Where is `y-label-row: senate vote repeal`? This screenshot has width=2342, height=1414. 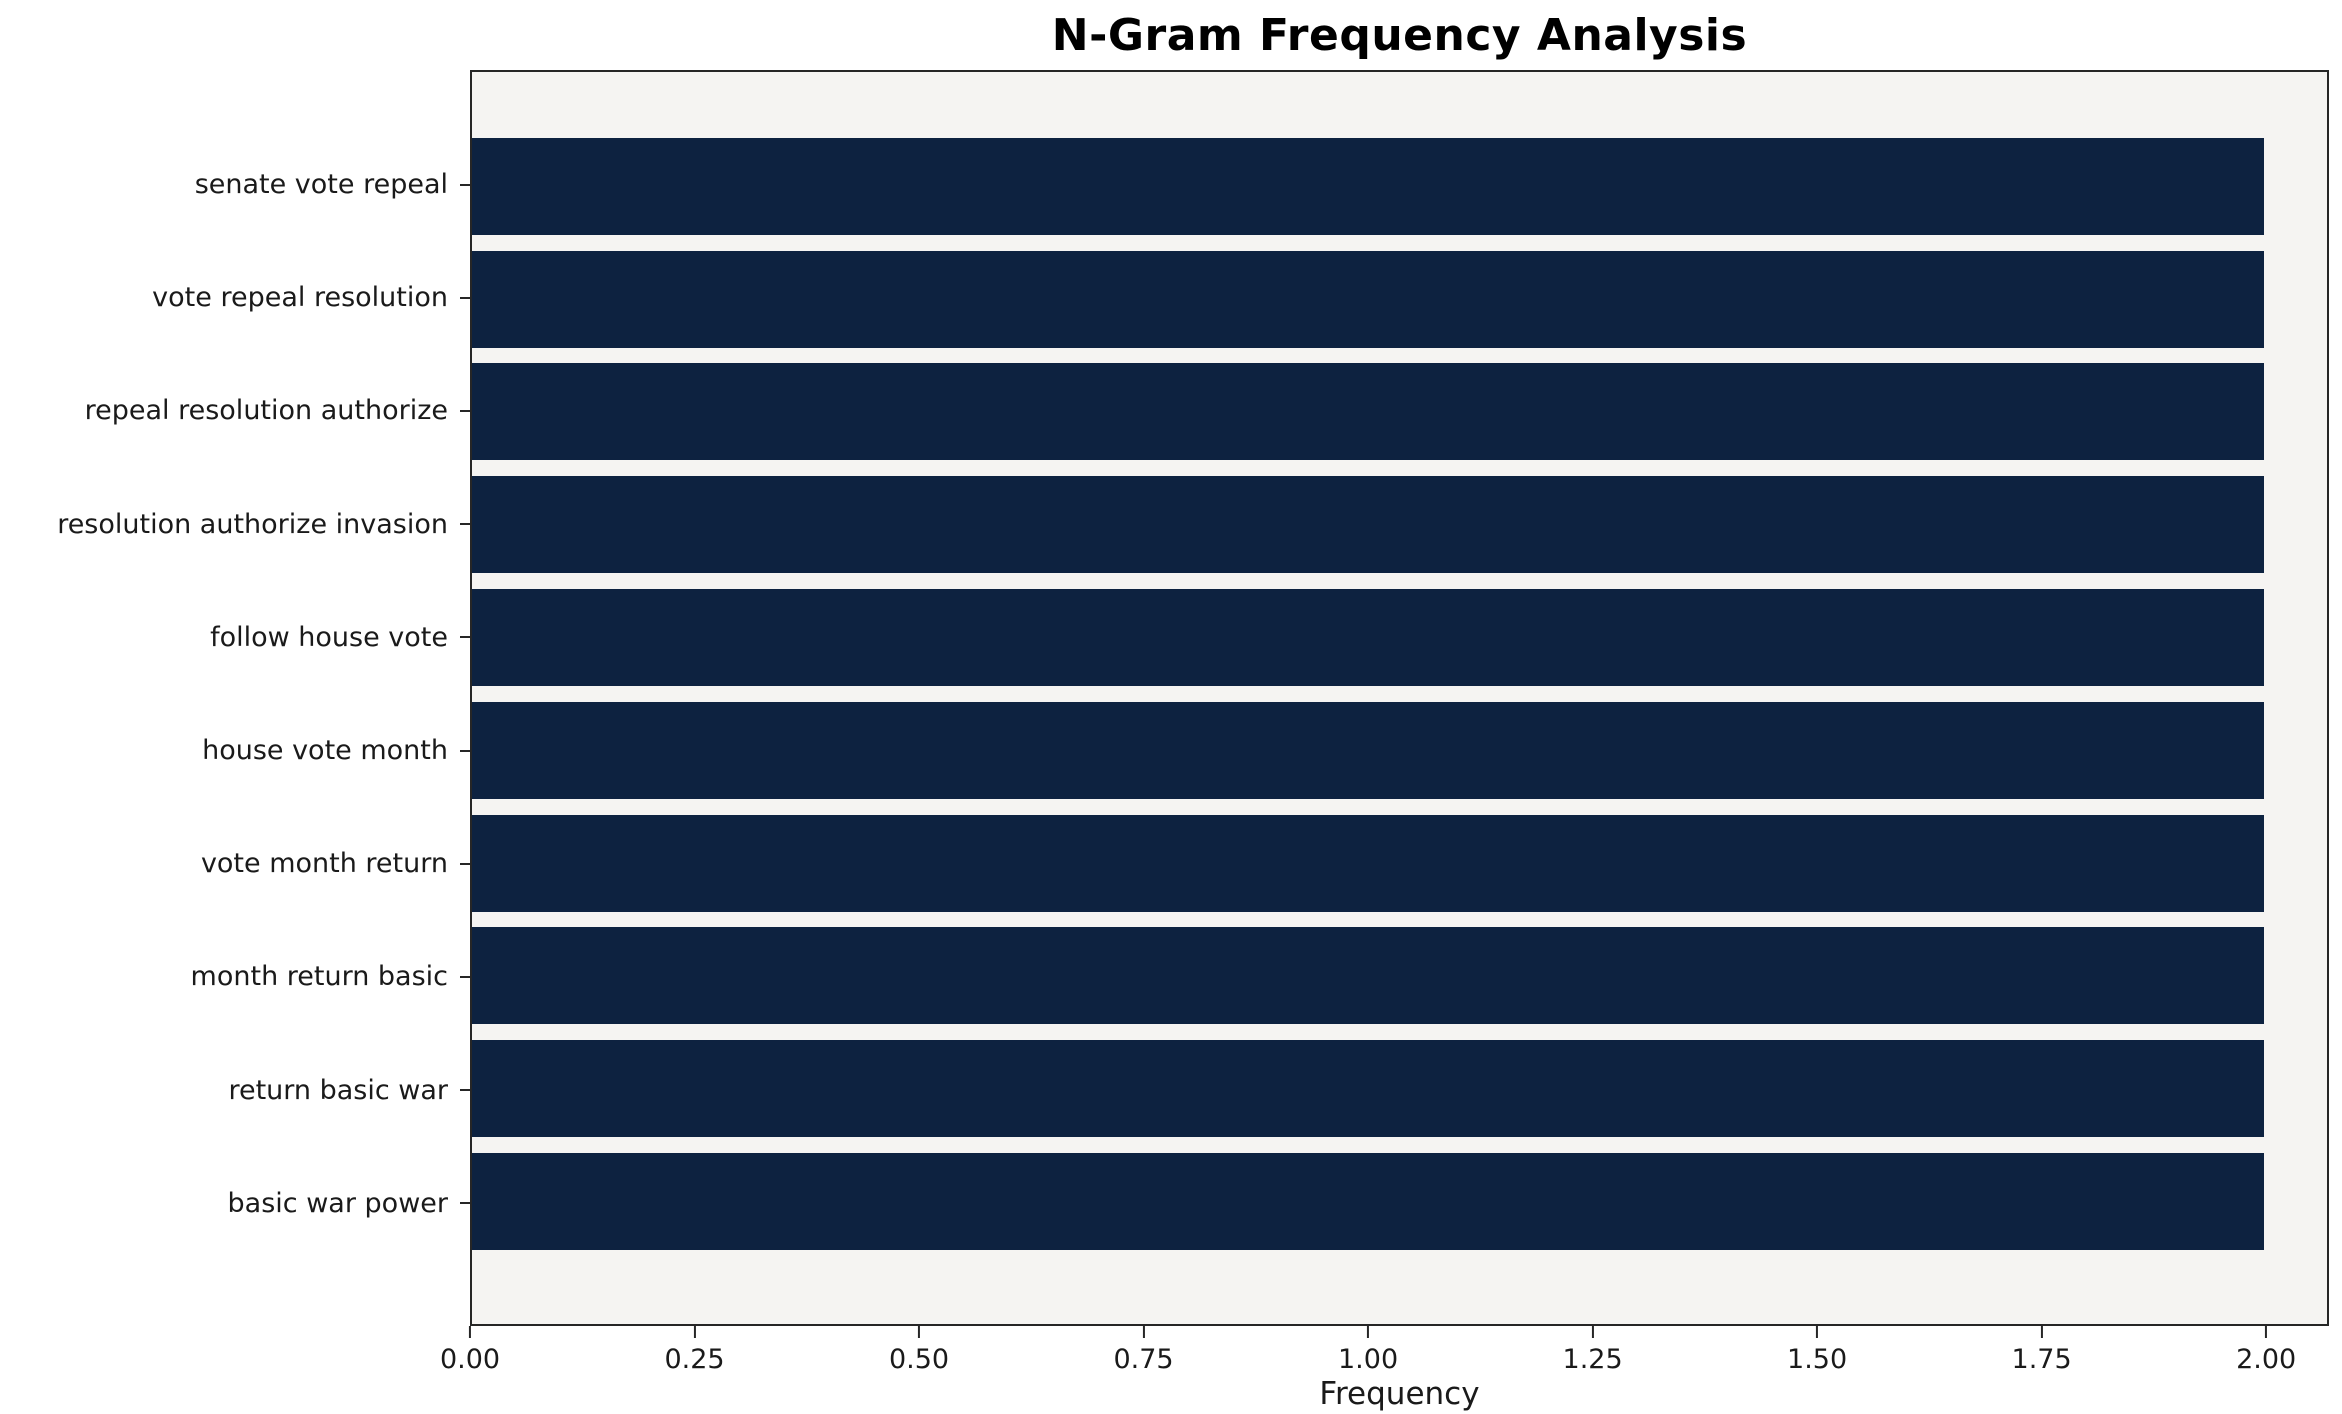 y-label-row: senate vote repeal is located at coordinates (235, 184).